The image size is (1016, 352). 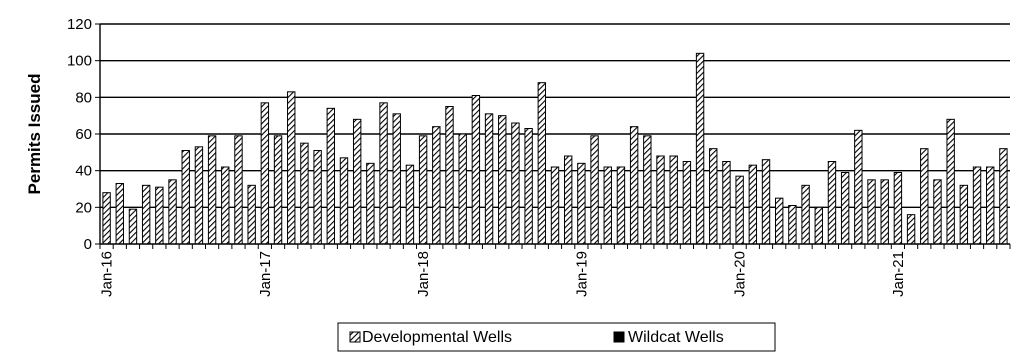 I want to click on y-tick-label: 20, so click(x=83, y=207).